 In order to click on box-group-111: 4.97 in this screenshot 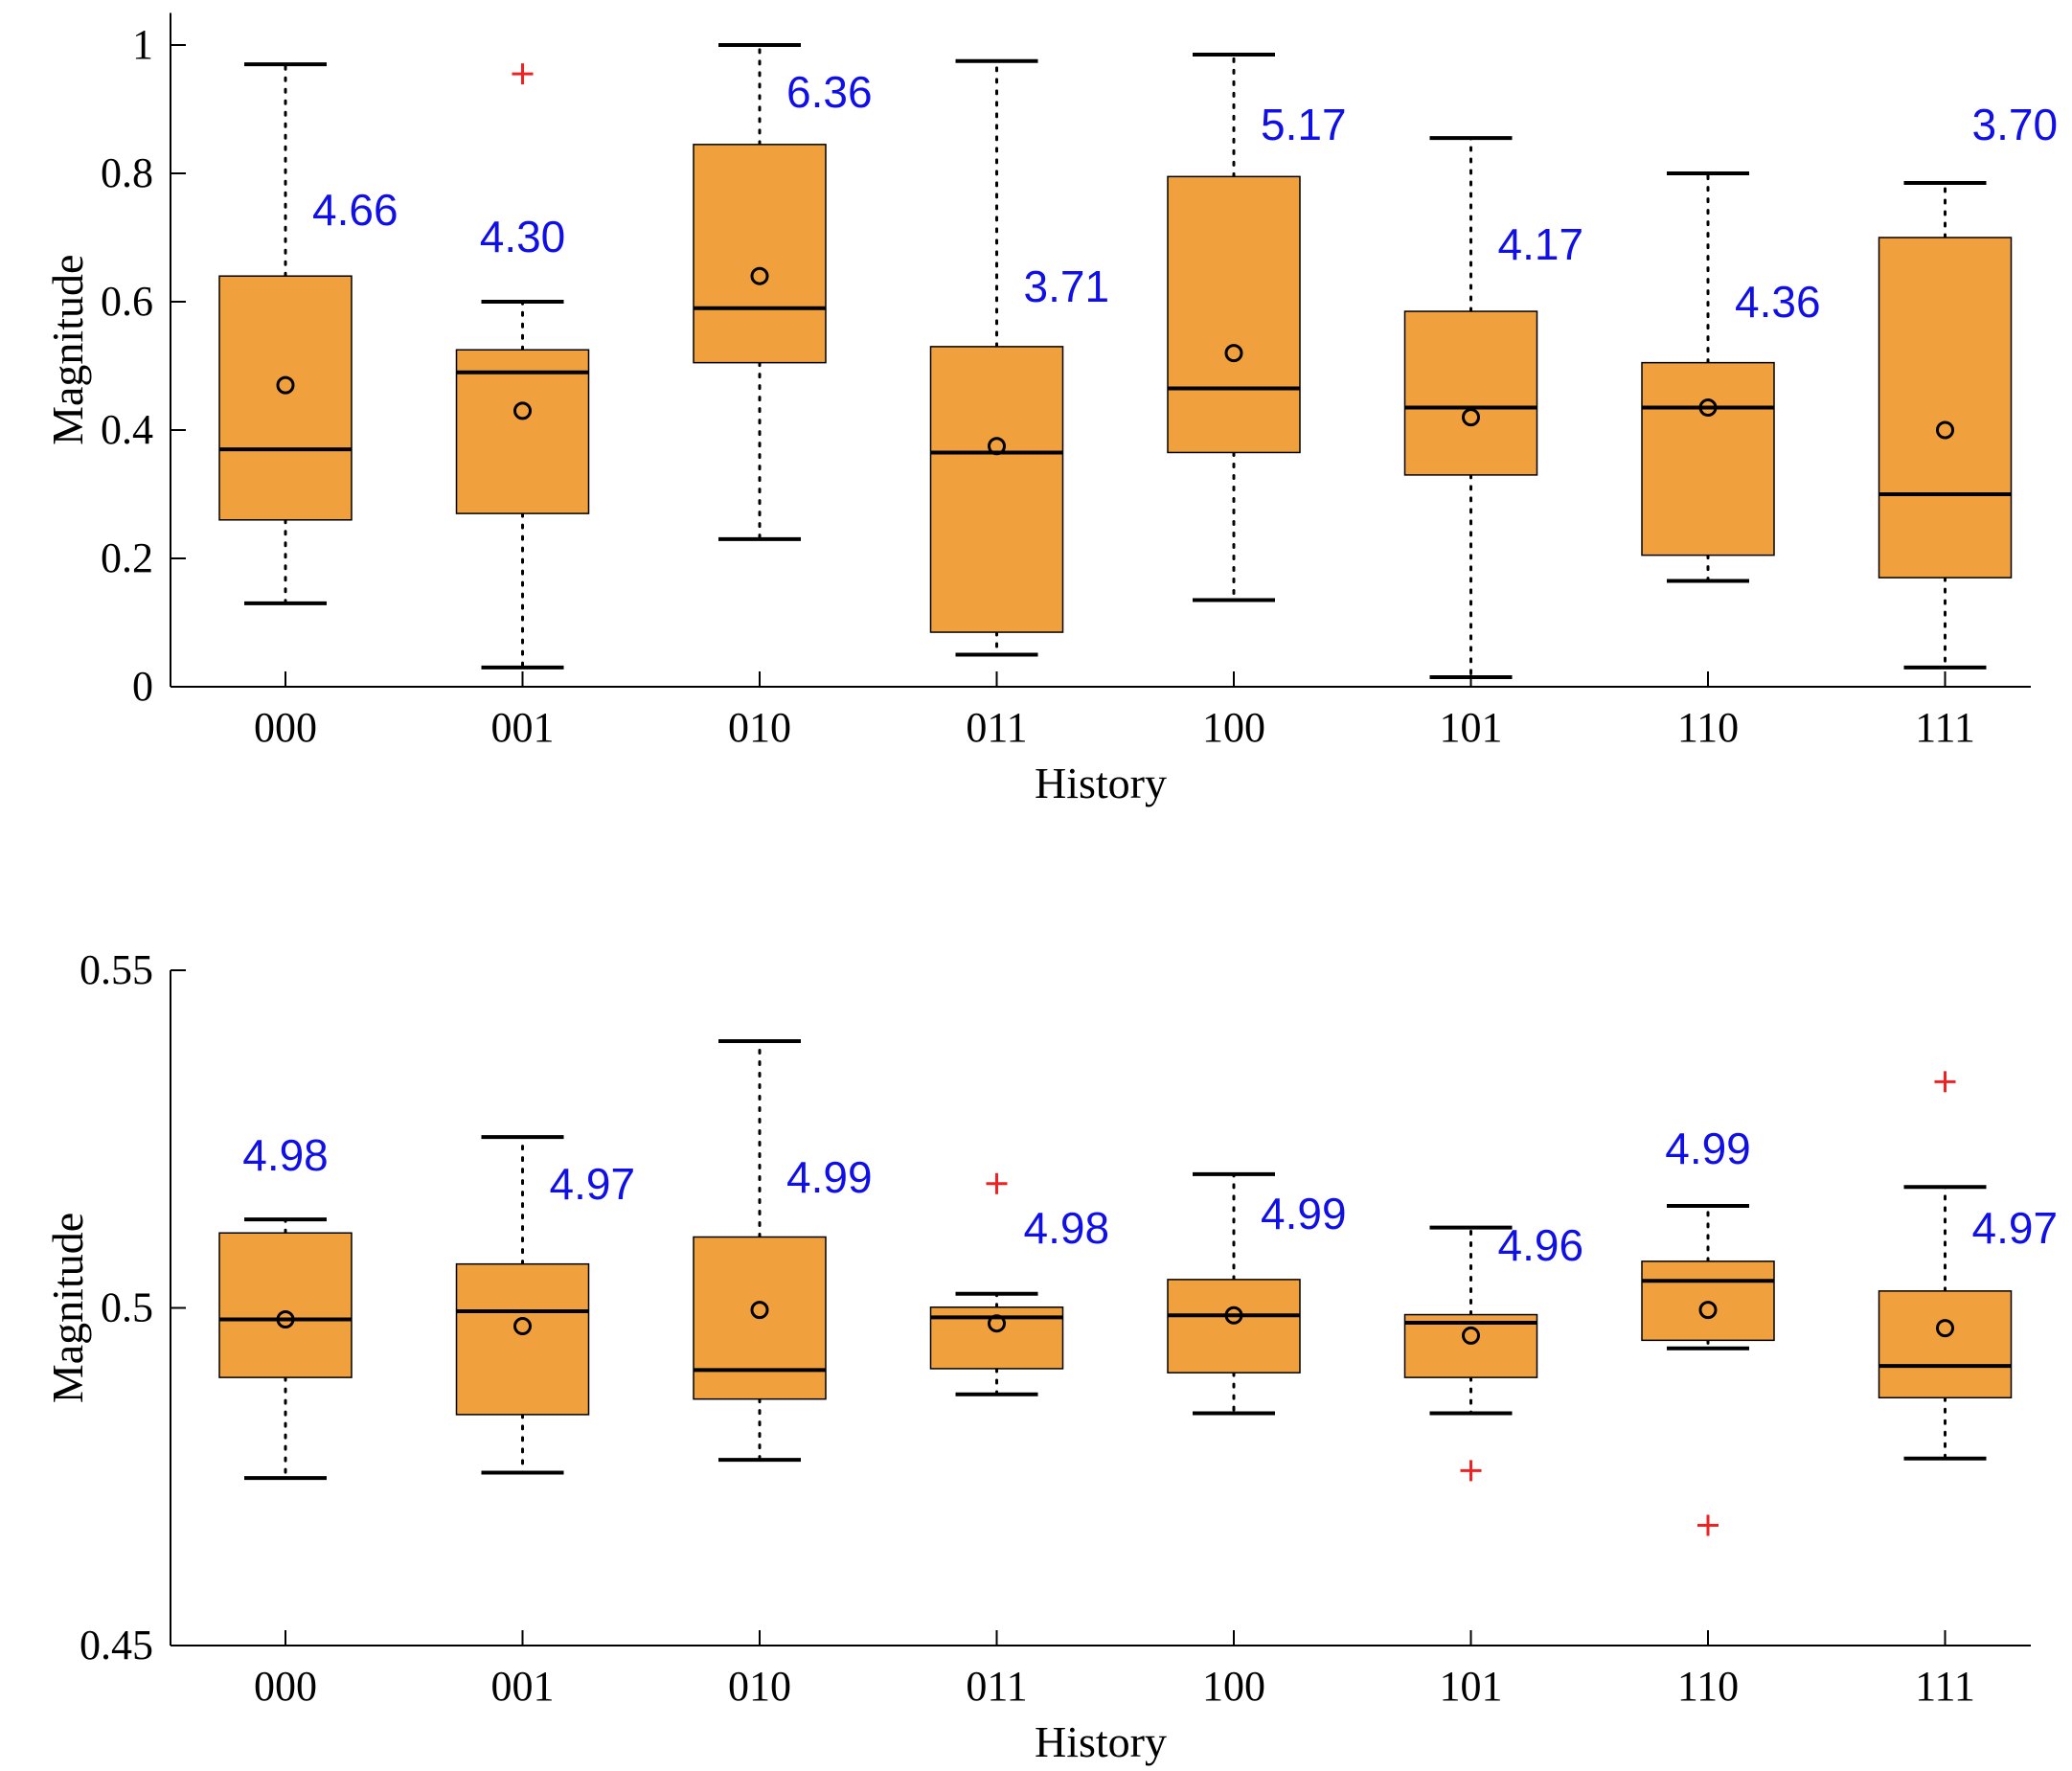, I will do `click(1968, 1266)`.